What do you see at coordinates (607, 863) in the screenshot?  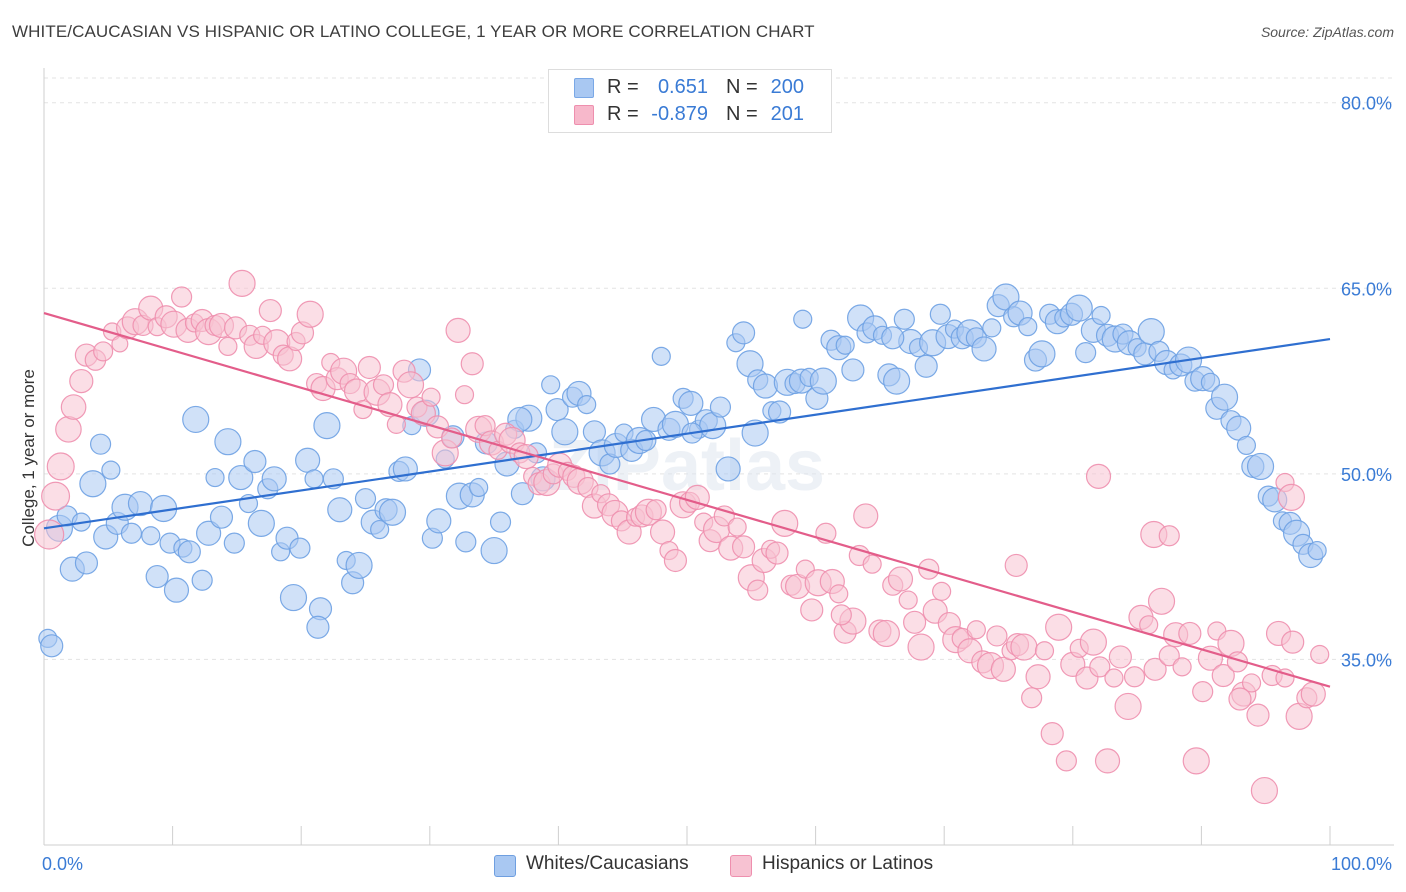 I see `legend-label-whites: Whites/Caucasians` at bounding box center [607, 863].